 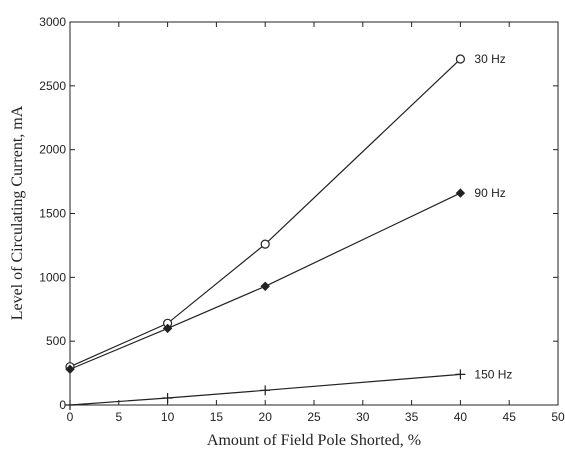 What do you see at coordinates (70, 417) in the screenshot?
I see `x-tick-label: 0` at bounding box center [70, 417].